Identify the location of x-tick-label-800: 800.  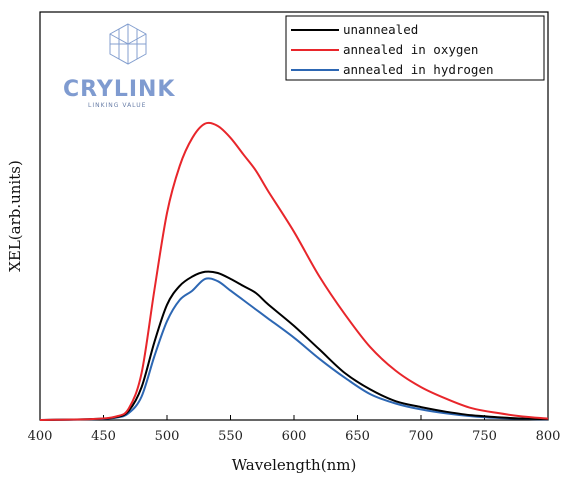
(548, 436).